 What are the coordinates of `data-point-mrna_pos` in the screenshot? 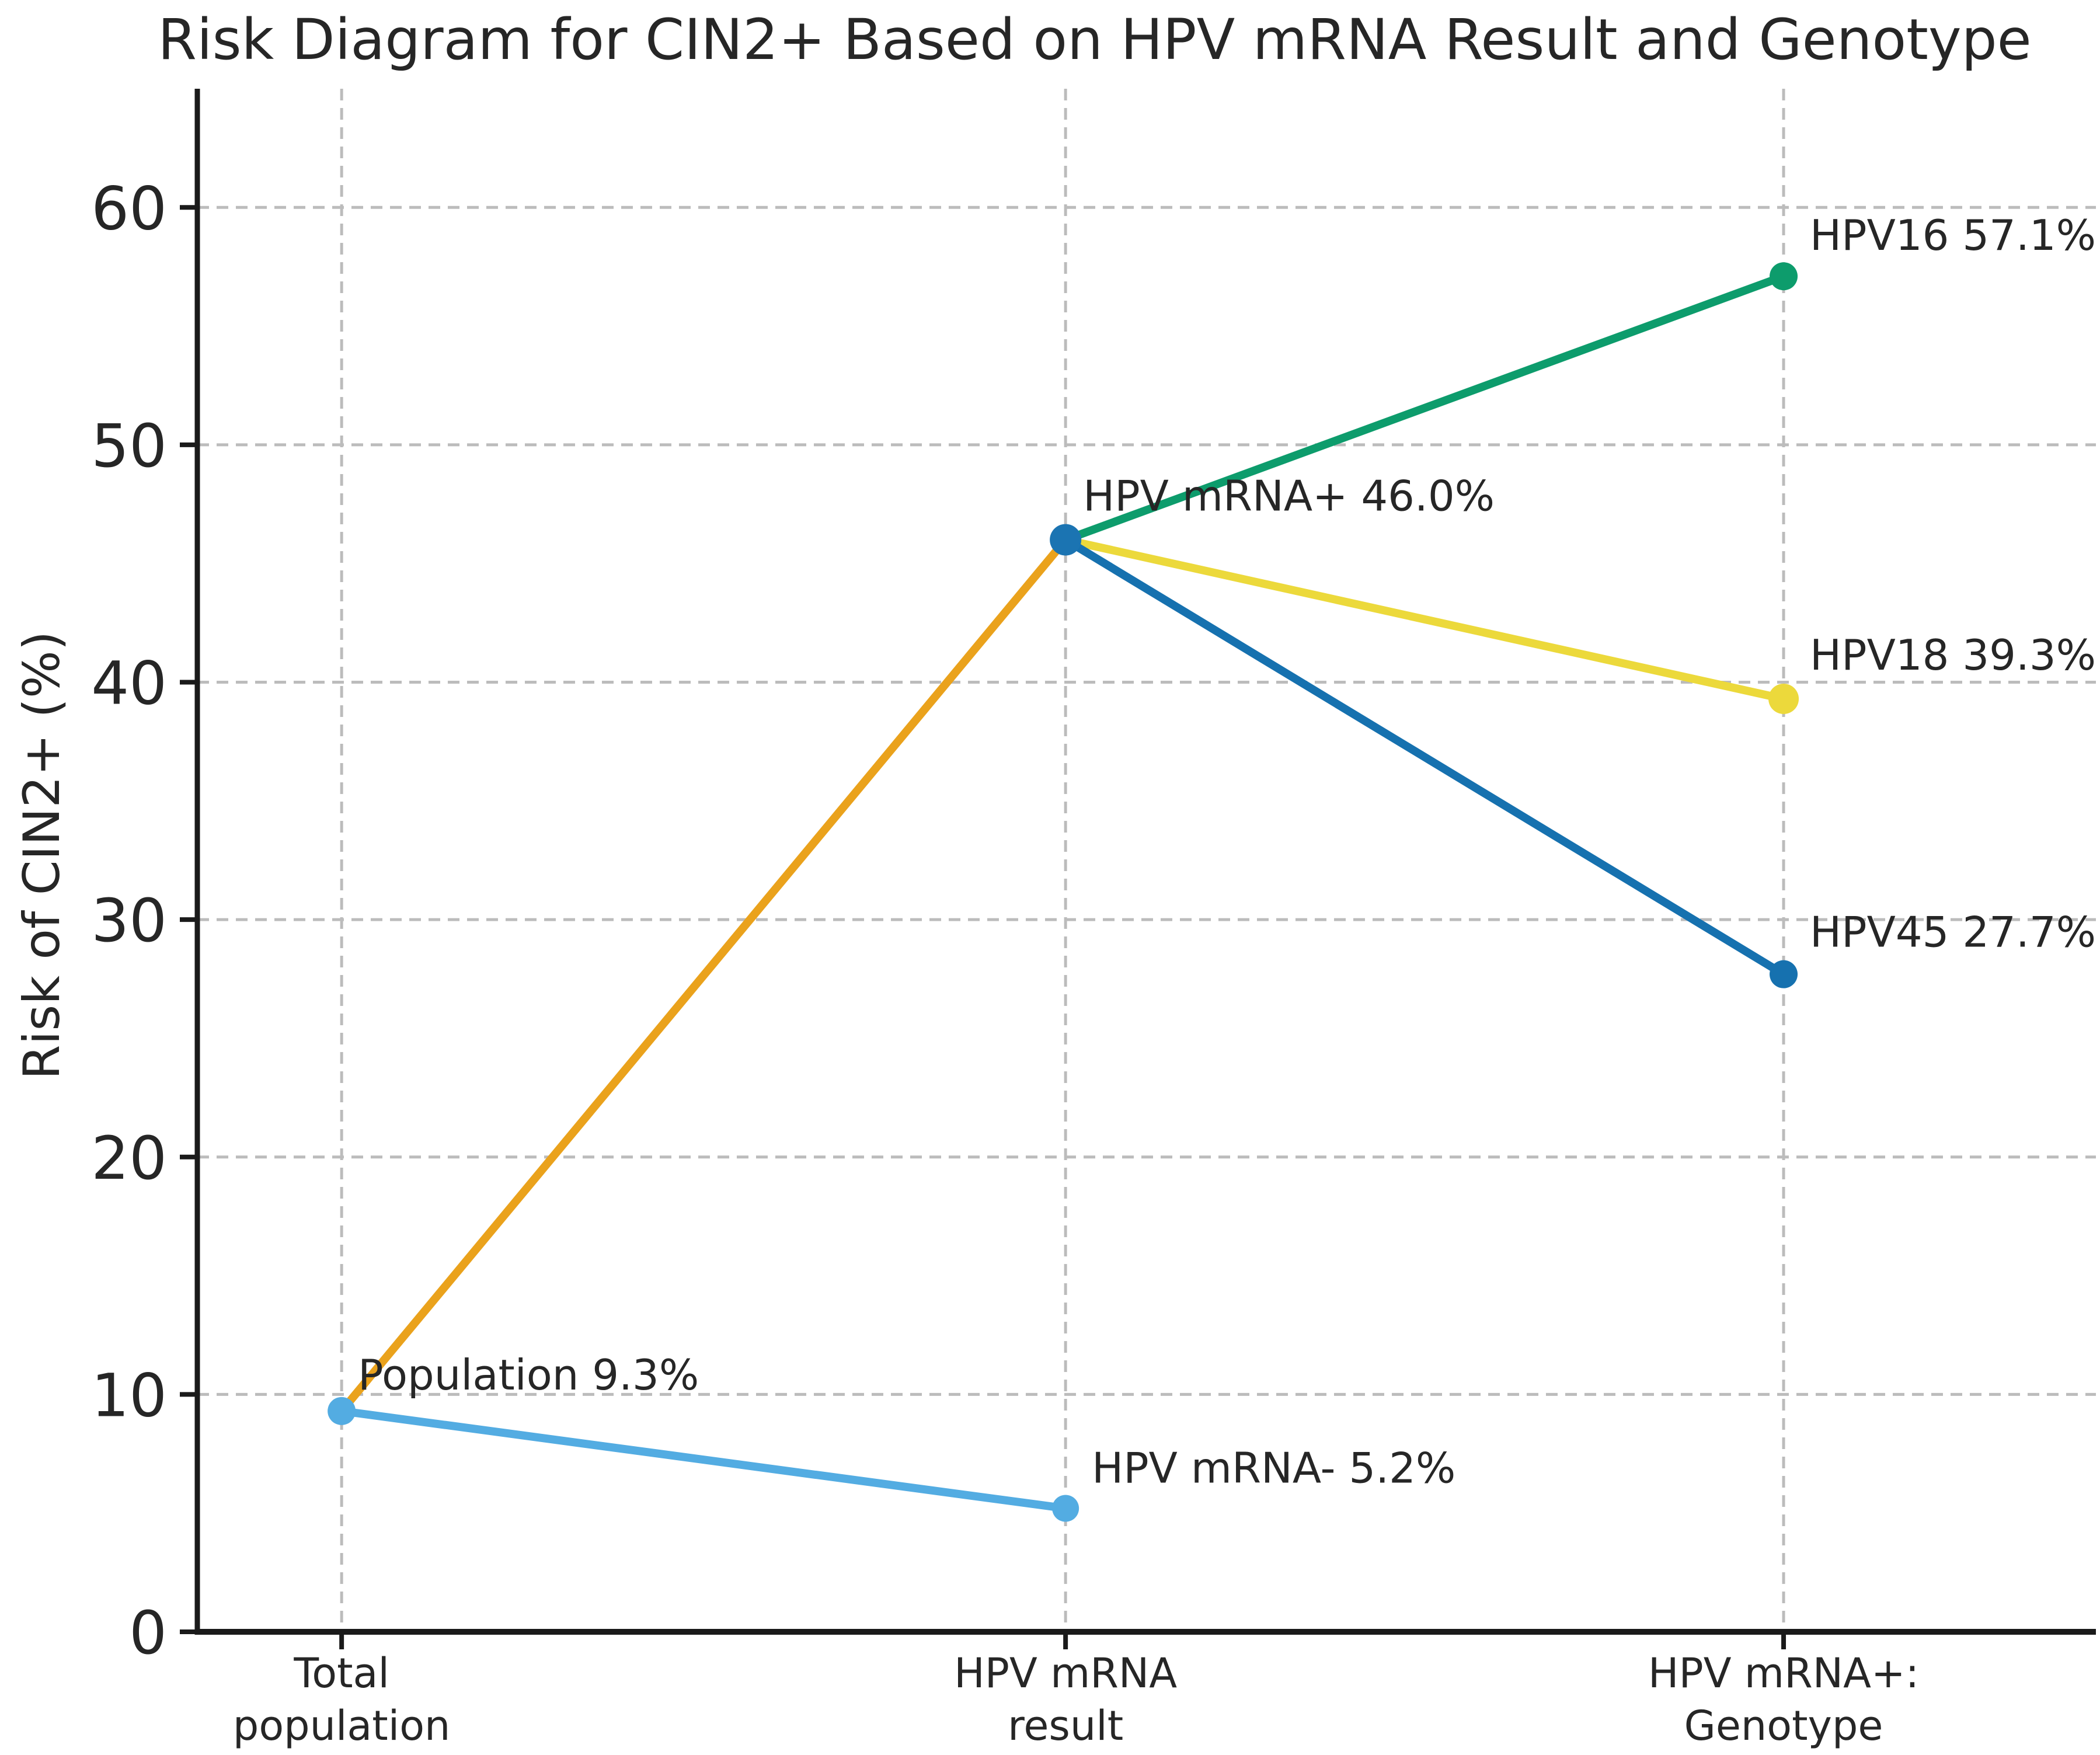 It's located at (1066, 540).